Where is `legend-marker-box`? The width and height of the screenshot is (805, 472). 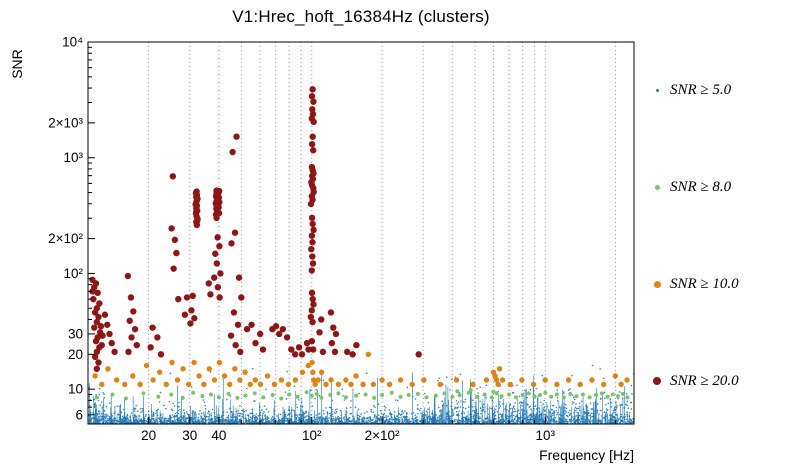
legend-marker-box is located at coordinates (657, 381).